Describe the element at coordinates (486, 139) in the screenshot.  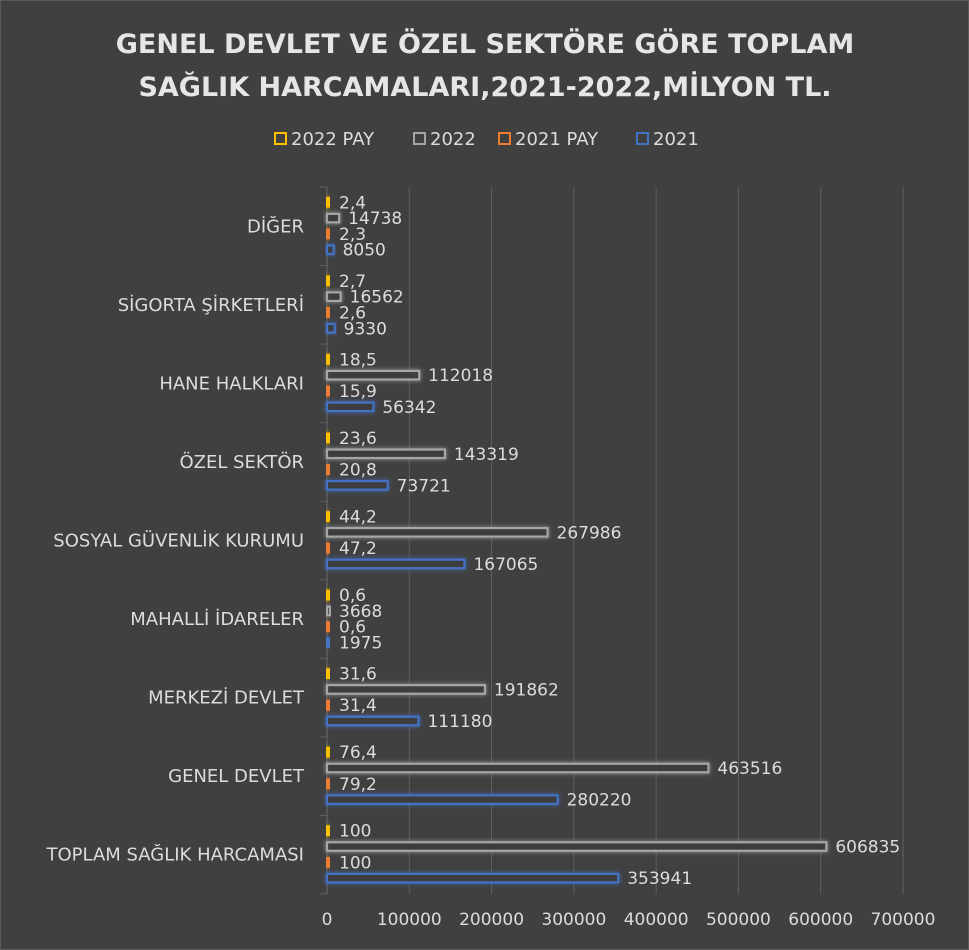
I see `chart-legend: 2022 PAY 2022 2021 PAY 2021` at that location.